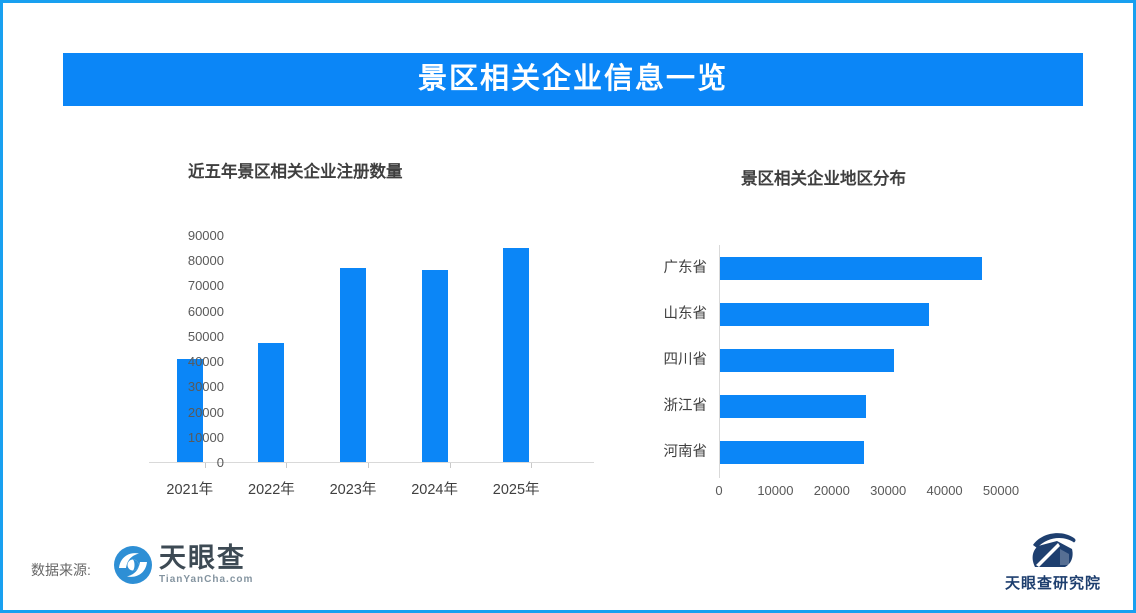 This screenshot has height=613, width=1136. Describe the element at coordinates (831, 490) in the screenshot. I see `x-axis-label: 20000` at that location.